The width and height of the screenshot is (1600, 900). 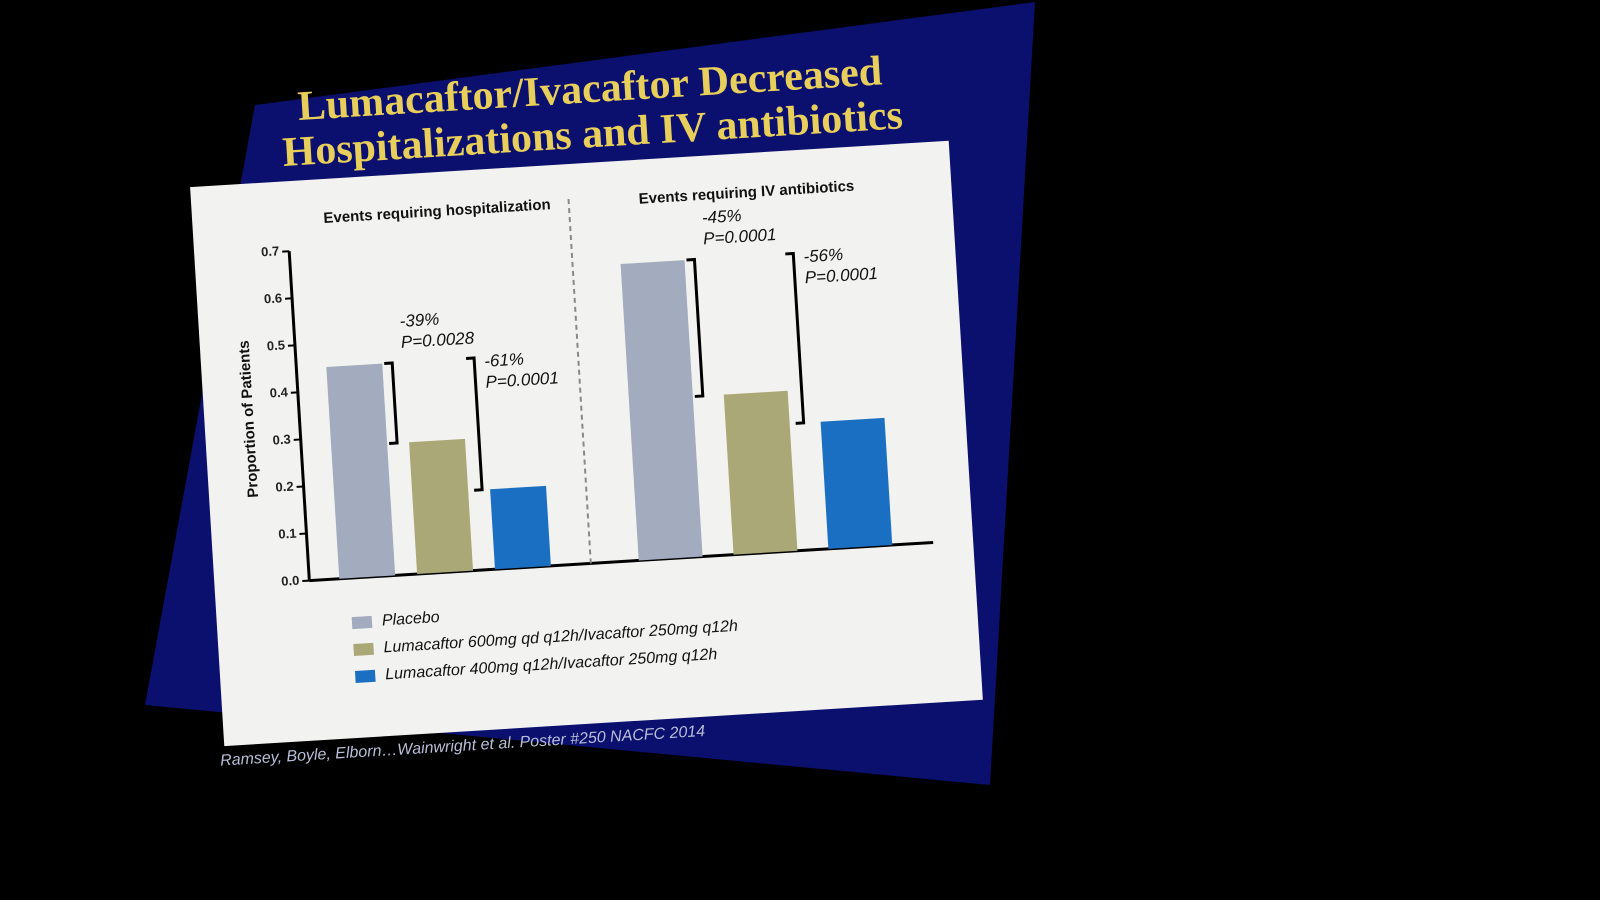 I want to click on comparison-change: -56%, so click(x=823, y=255).